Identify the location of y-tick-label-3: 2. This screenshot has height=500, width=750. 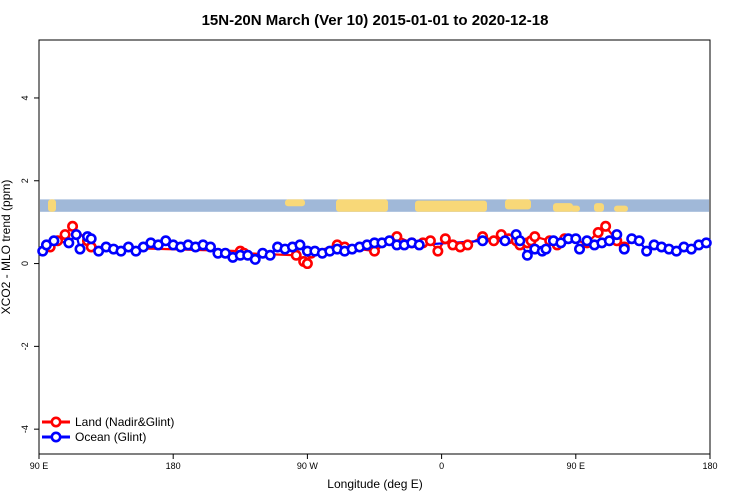
(25, 180).